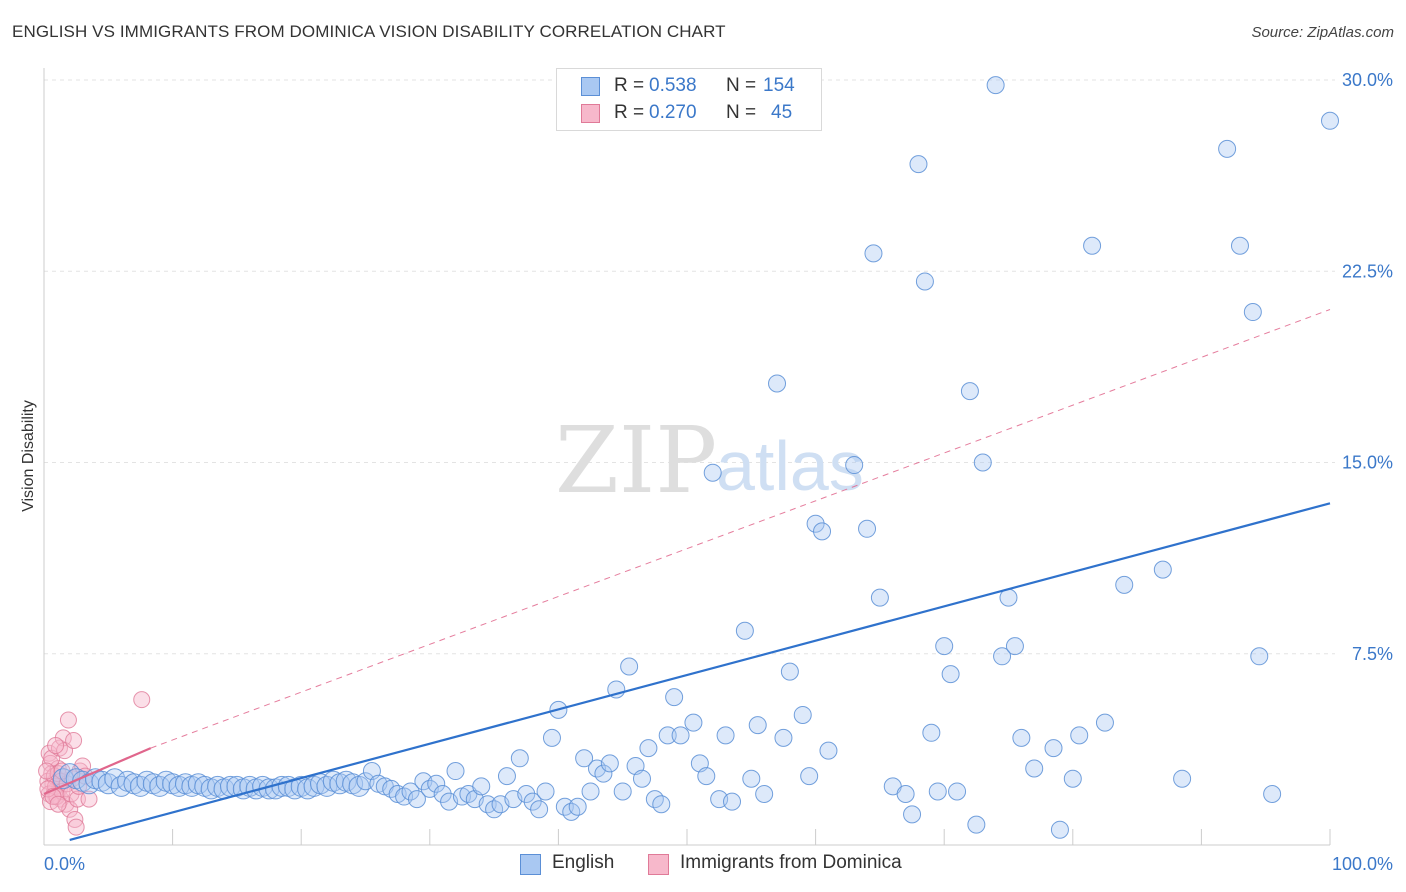  What do you see at coordinates (1367, 463) in the screenshot?
I see `y-tick-label: 15.0%` at bounding box center [1367, 463].